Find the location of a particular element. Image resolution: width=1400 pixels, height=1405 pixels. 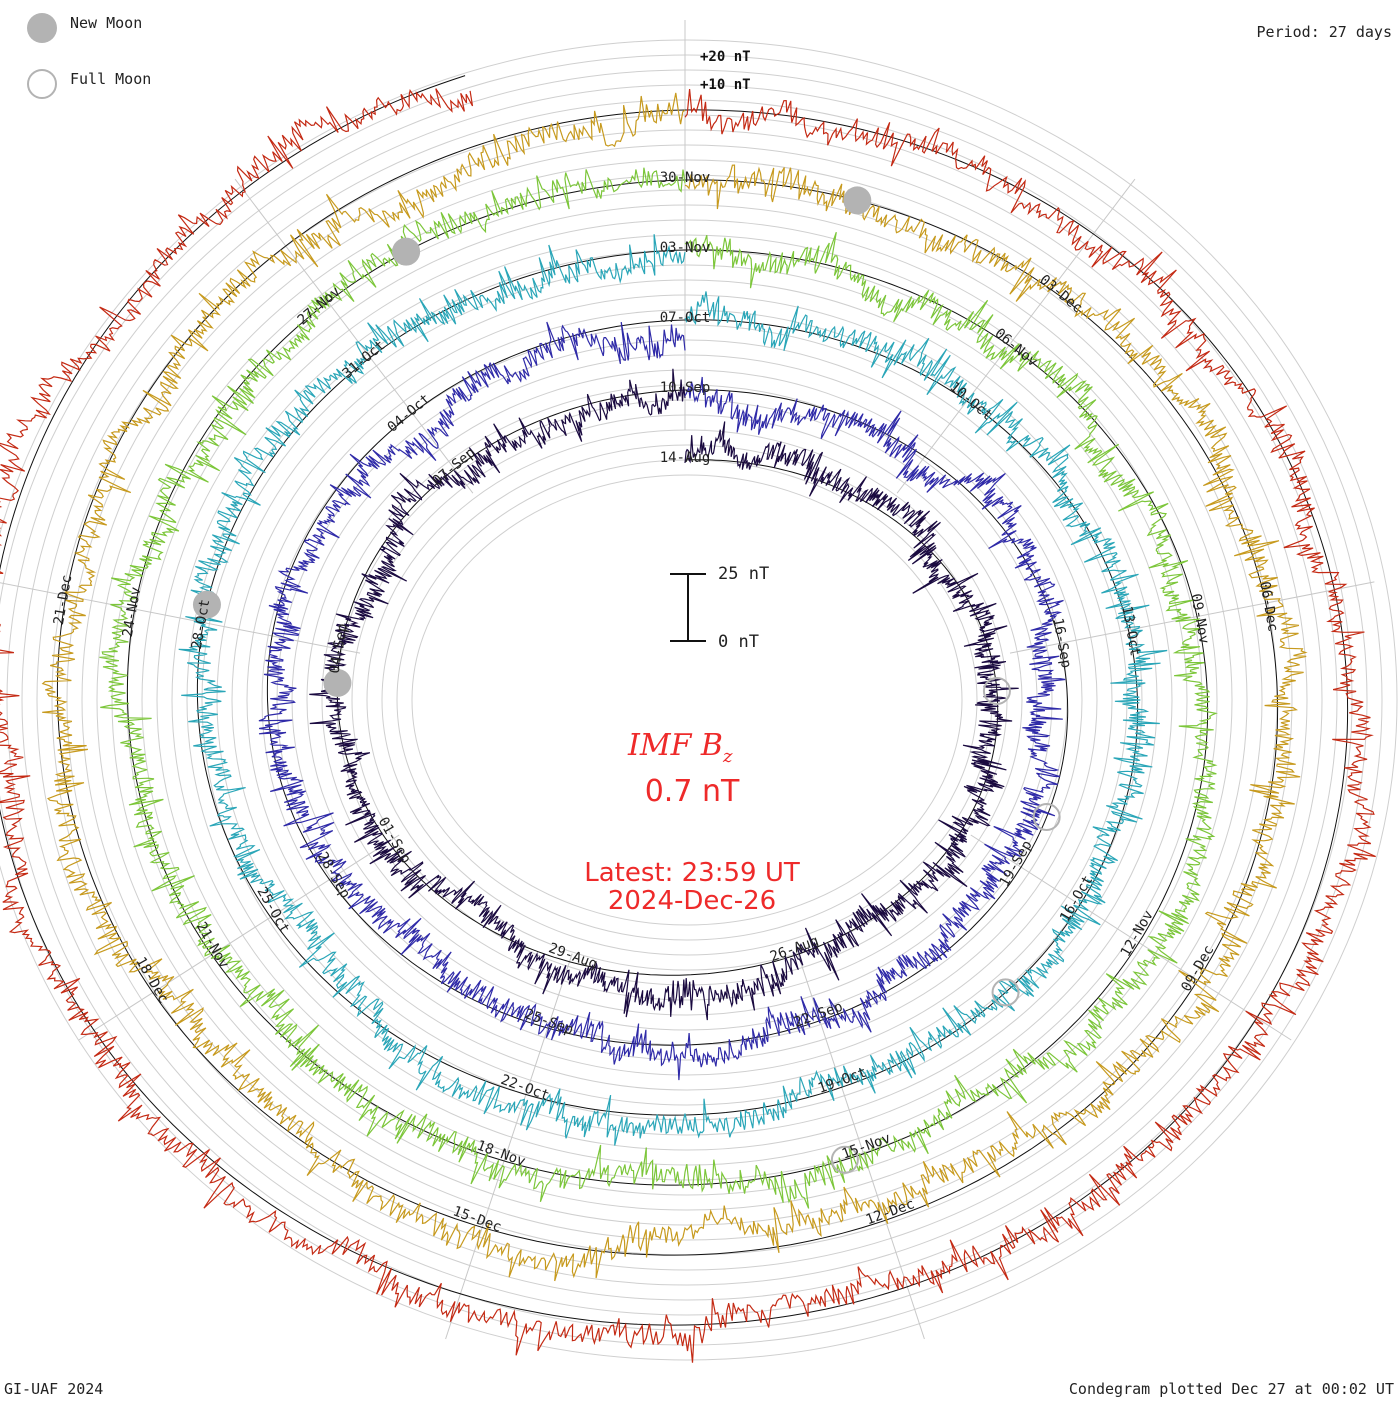

new-moon-icon is located at coordinates (42, 28).